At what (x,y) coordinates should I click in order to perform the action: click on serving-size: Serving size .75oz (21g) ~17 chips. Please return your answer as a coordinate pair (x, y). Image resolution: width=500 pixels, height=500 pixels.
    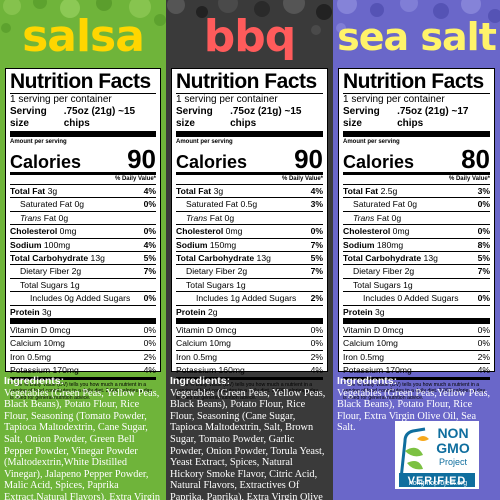
    Looking at the image, I should click on (416, 121).